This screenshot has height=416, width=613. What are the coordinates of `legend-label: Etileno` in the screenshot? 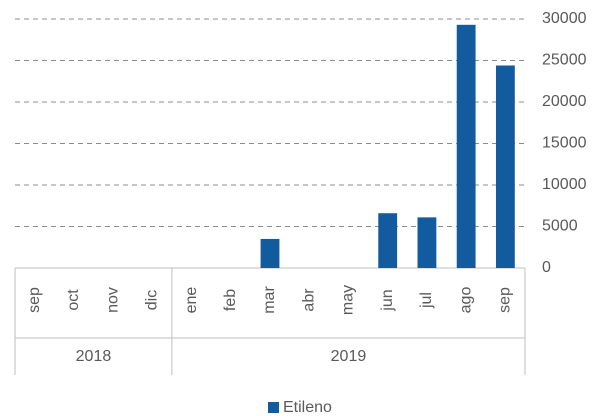 It's located at (307, 407).